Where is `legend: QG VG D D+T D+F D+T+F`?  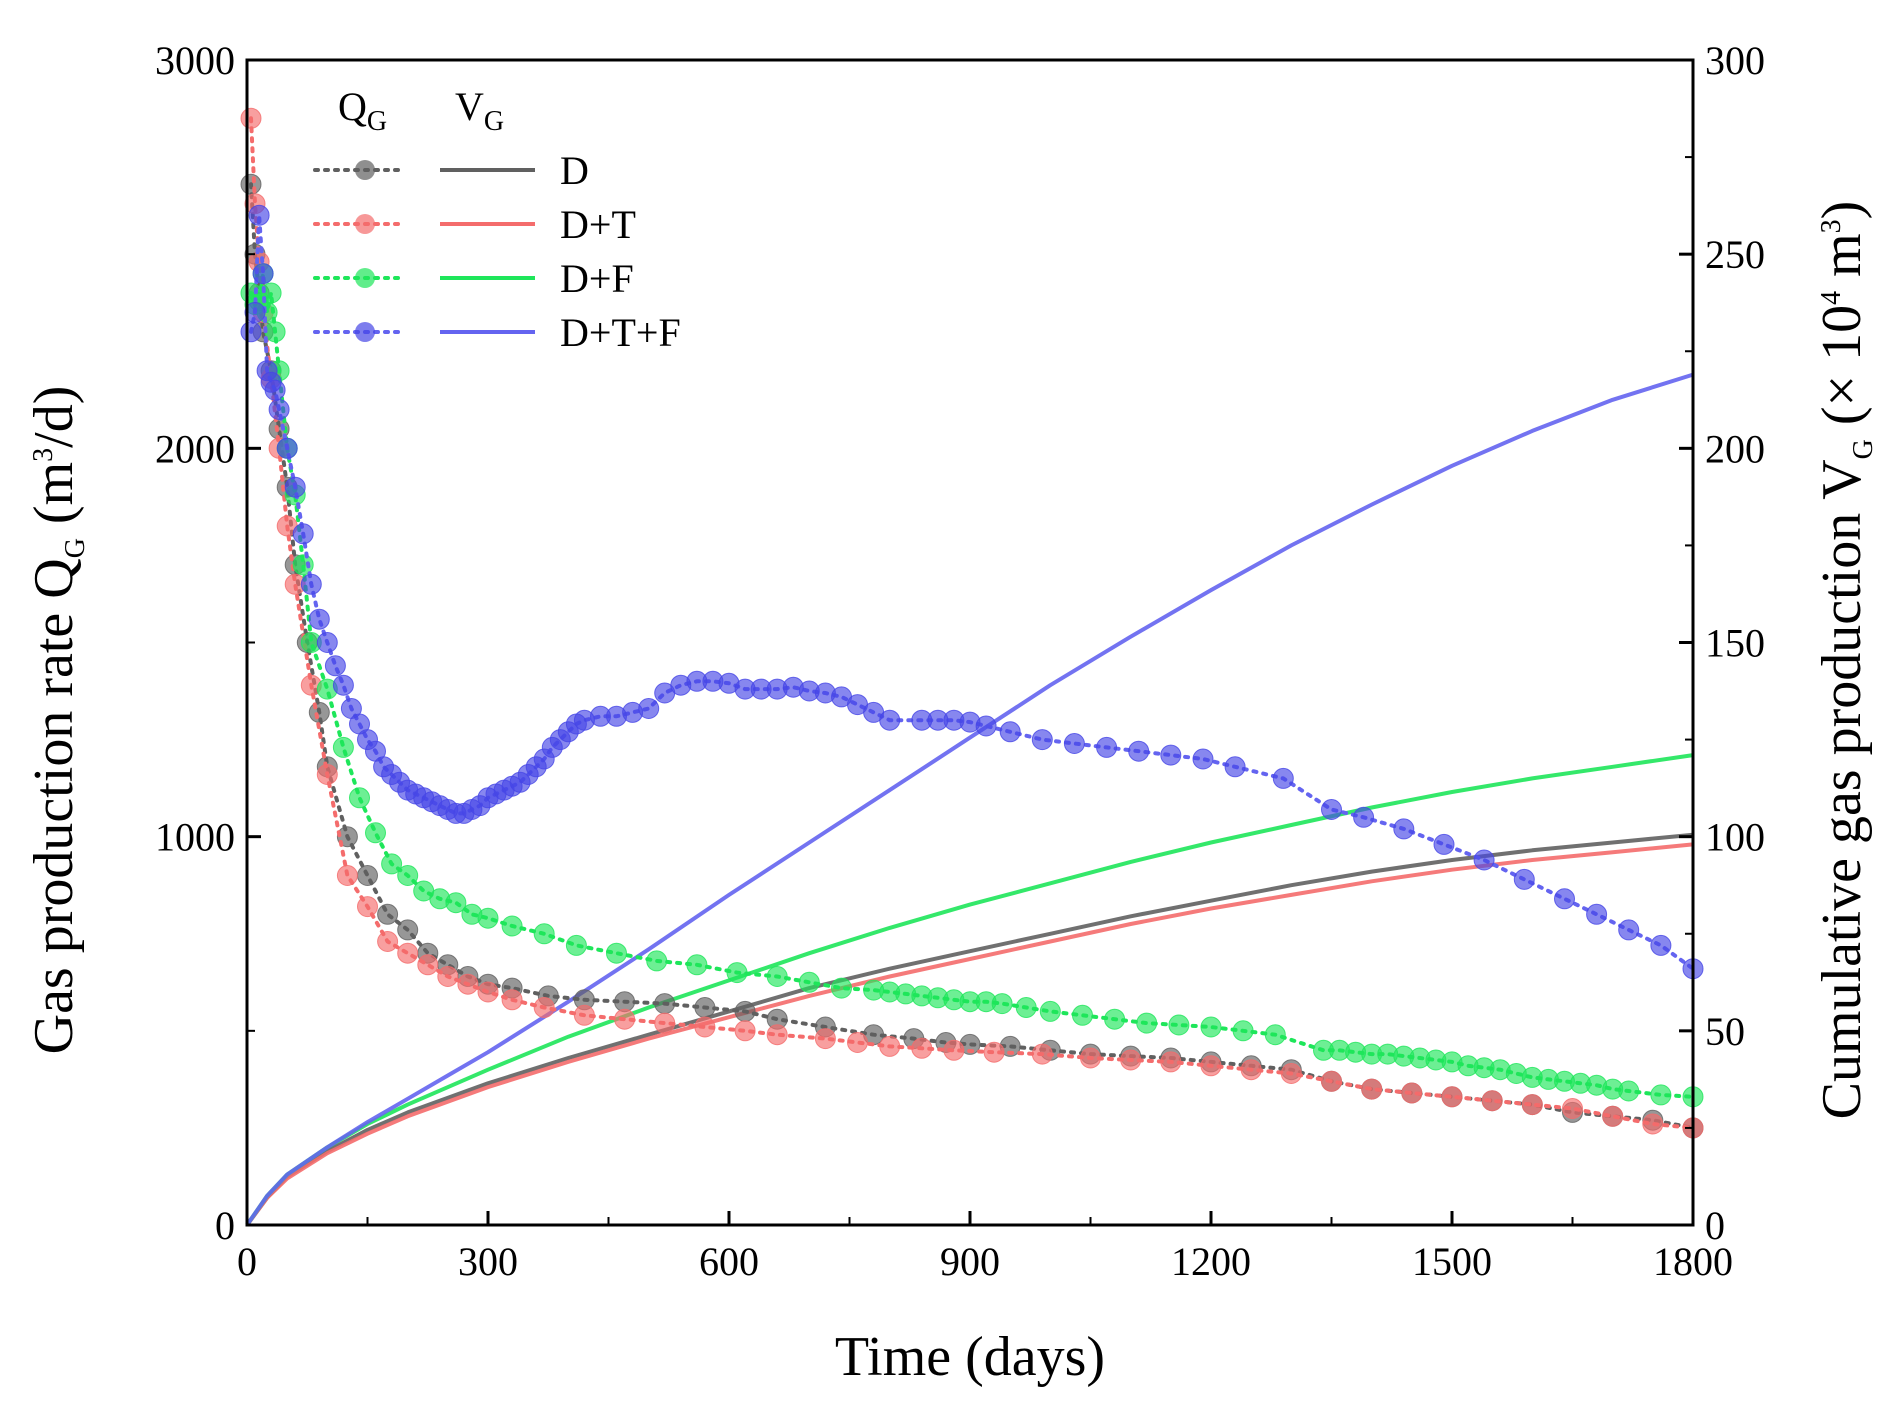 legend: QG VG D D+T D+F D+T+F is located at coordinates (497, 219).